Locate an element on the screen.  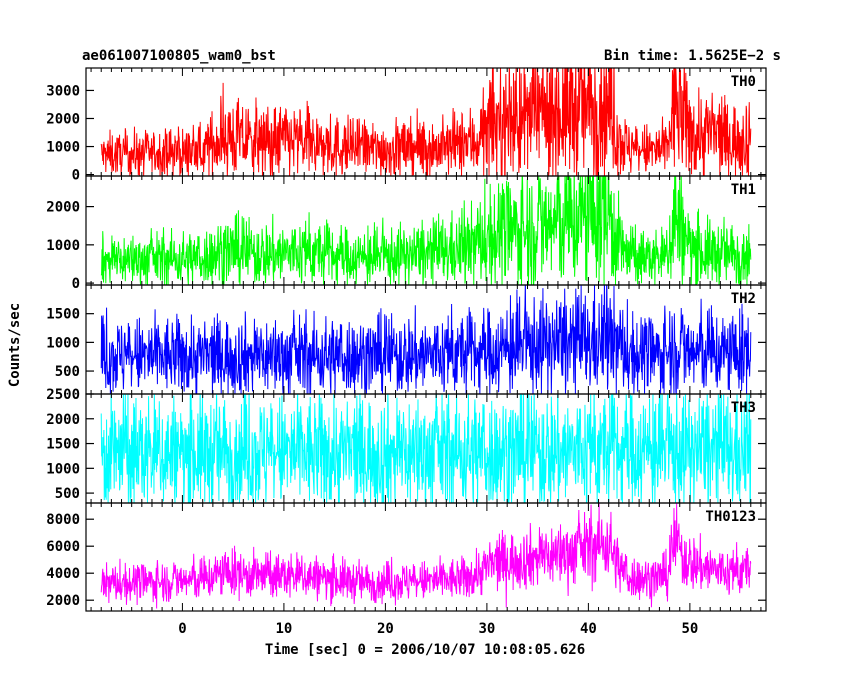
panel-th1: TH1 0 1000 2000 is located at coordinates (406, 233).